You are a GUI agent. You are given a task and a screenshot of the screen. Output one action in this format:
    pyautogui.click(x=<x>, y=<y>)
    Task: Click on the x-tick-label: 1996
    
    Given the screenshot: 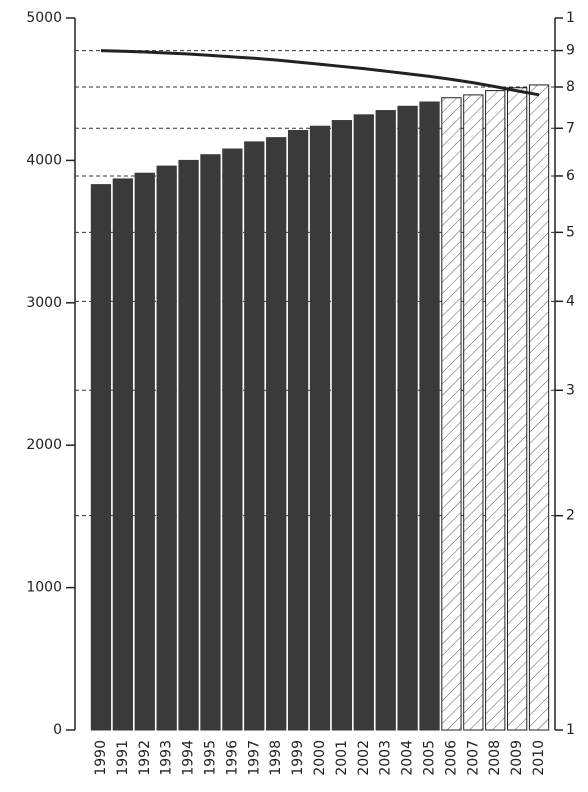 What is the action you would take?
    pyautogui.click(x=232, y=758)
    